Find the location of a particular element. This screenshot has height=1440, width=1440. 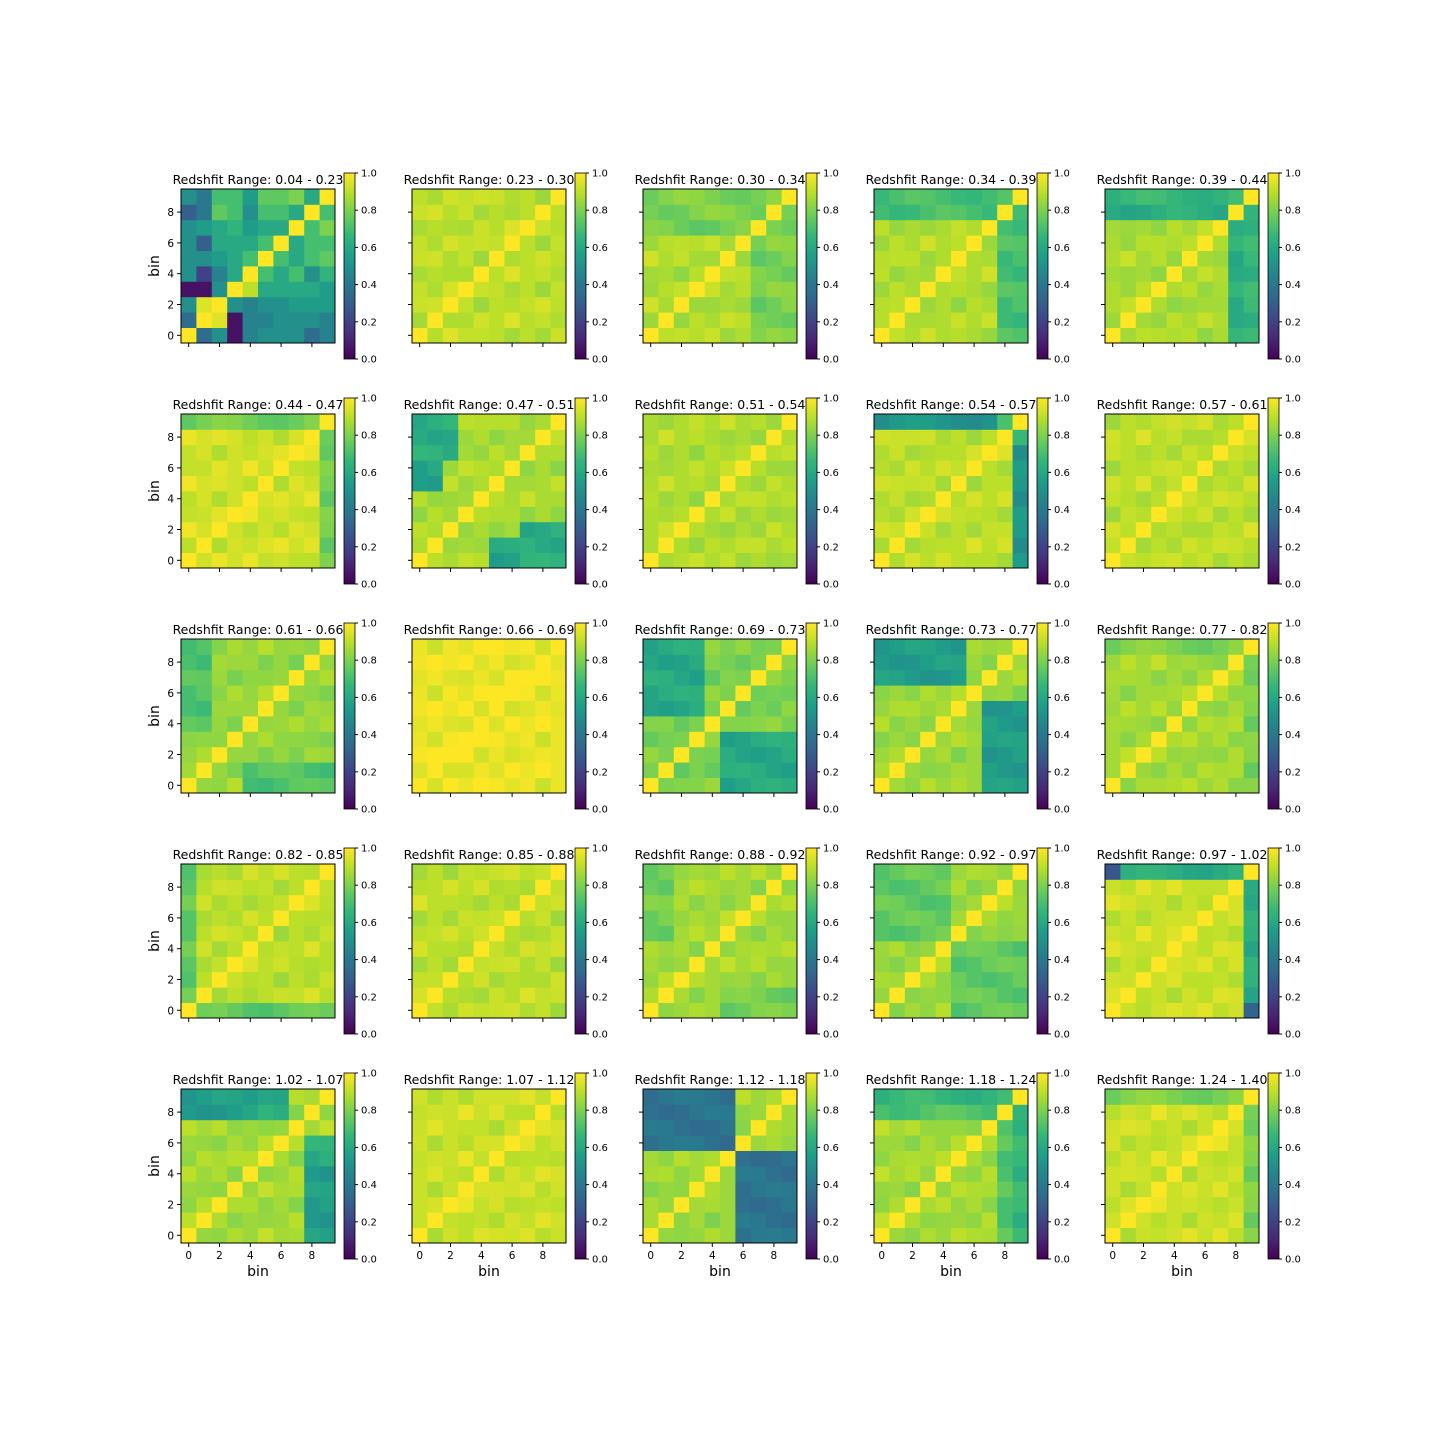

plot-frame is located at coordinates (951, 266).